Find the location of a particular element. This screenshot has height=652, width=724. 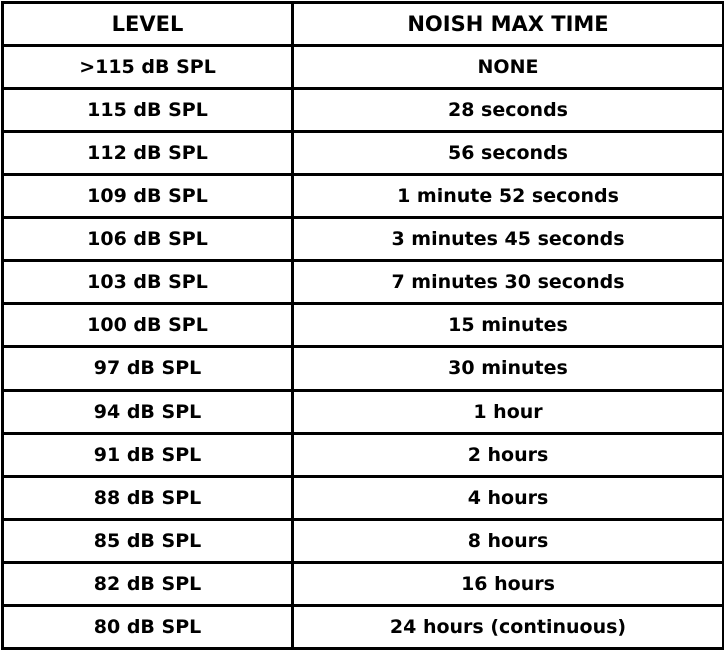

table-row: 91 dB SPL 2 hours is located at coordinates (362, 454).